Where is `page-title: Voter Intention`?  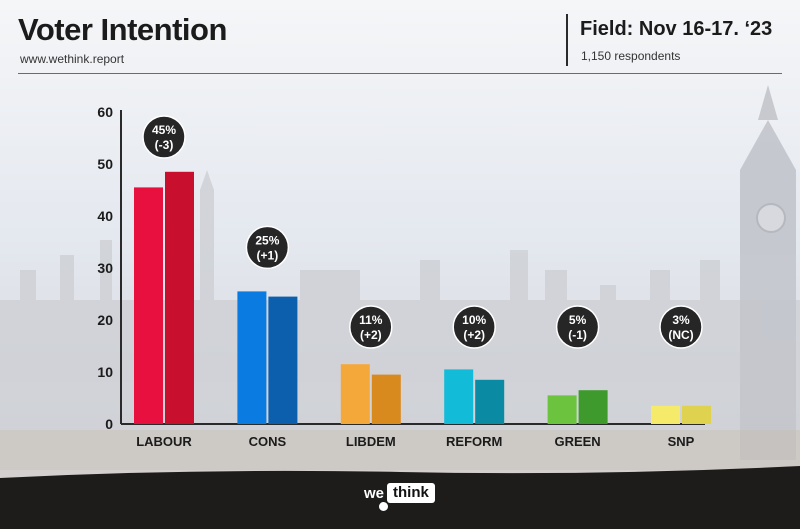
page-title: Voter Intention is located at coordinates (122, 29).